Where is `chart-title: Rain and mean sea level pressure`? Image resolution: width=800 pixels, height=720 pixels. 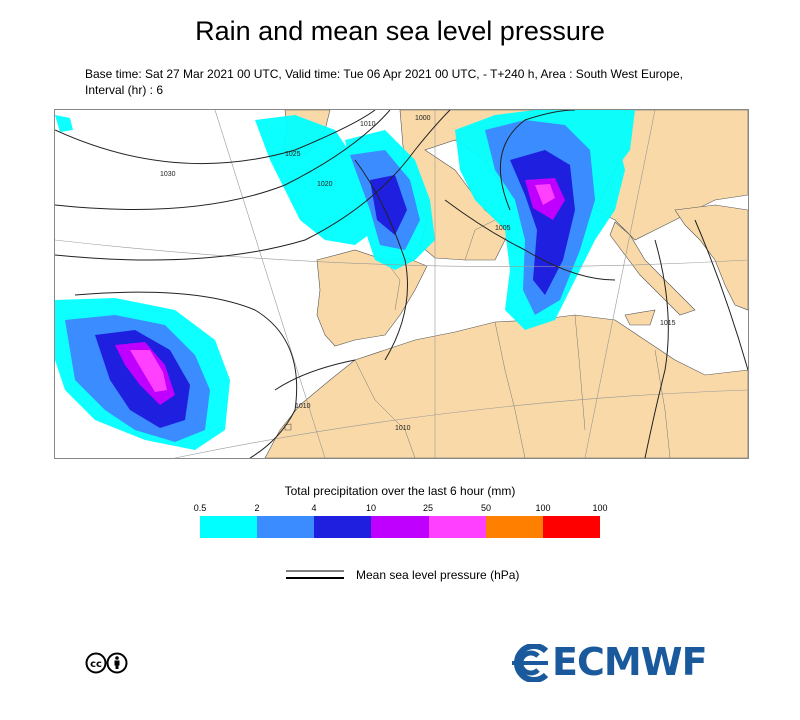
chart-title: Rain and mean sea level pressure is located at coordinates (400, 31).